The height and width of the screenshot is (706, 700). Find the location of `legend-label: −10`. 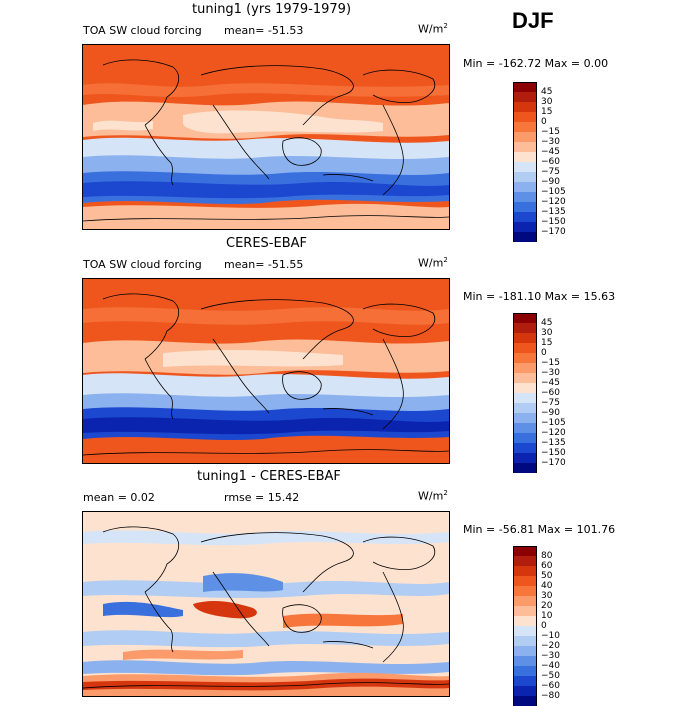

legend-label: −10 is located at coordinates (550, 636).